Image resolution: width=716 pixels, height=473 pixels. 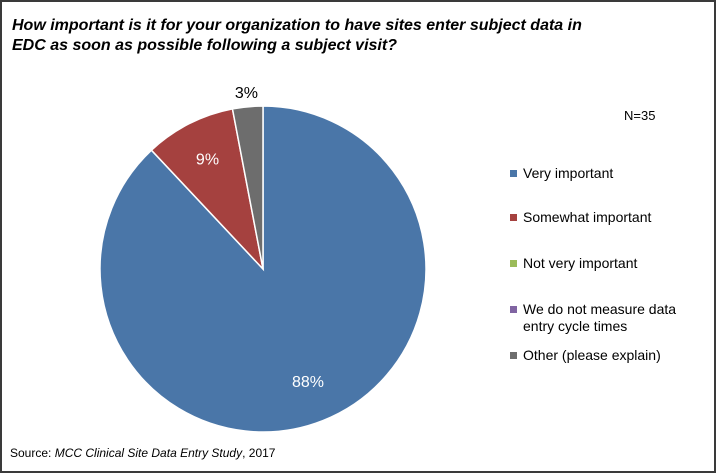 I want to click on legend-label: Not very important, so click(x=580, y=263).